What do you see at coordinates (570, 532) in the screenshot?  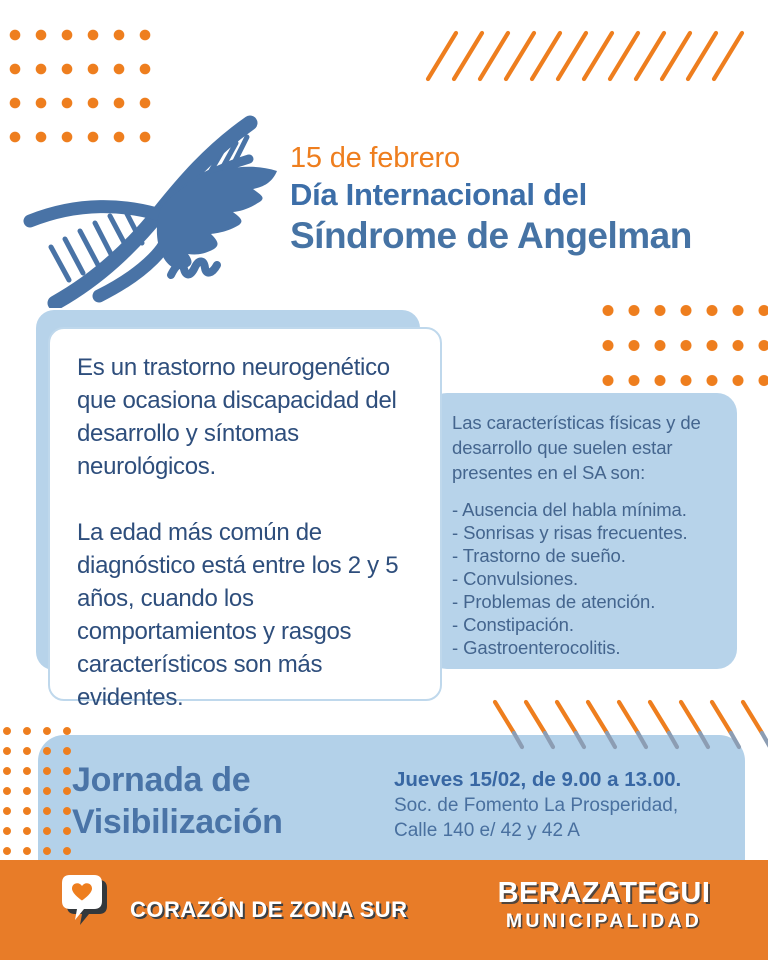 I see `characteristic-item: - Sonrisas y risas frecuentes.` at bounding box center [570, 532].